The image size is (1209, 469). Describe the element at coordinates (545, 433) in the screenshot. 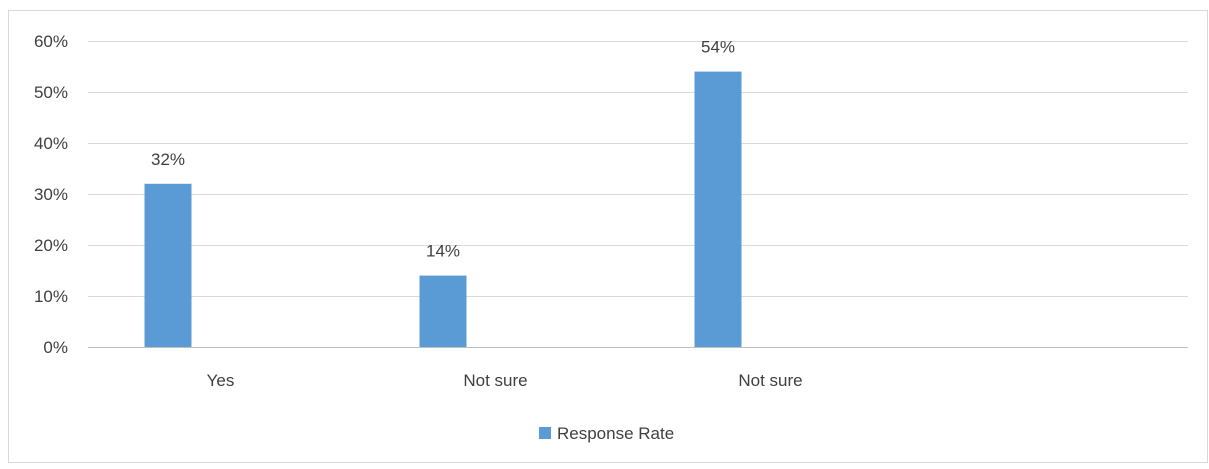

I see `legend-swatch` at that location.